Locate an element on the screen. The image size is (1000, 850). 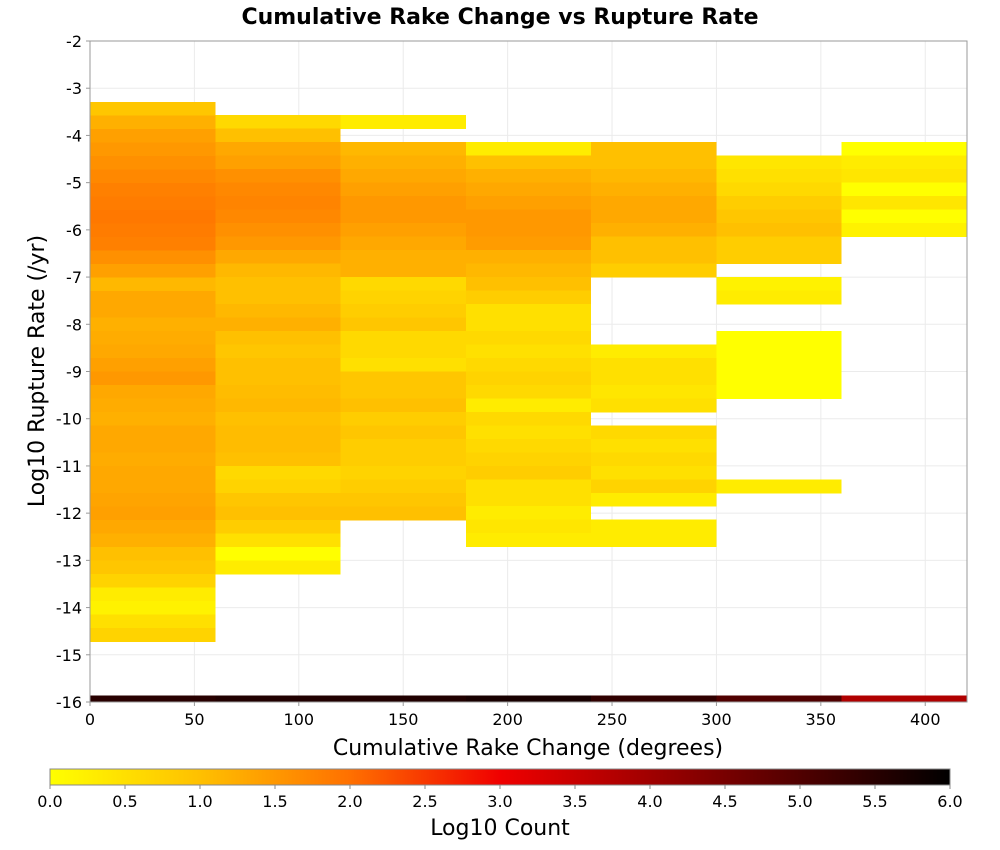
x-tick-label: 250 is located at coordinates (612, 719).